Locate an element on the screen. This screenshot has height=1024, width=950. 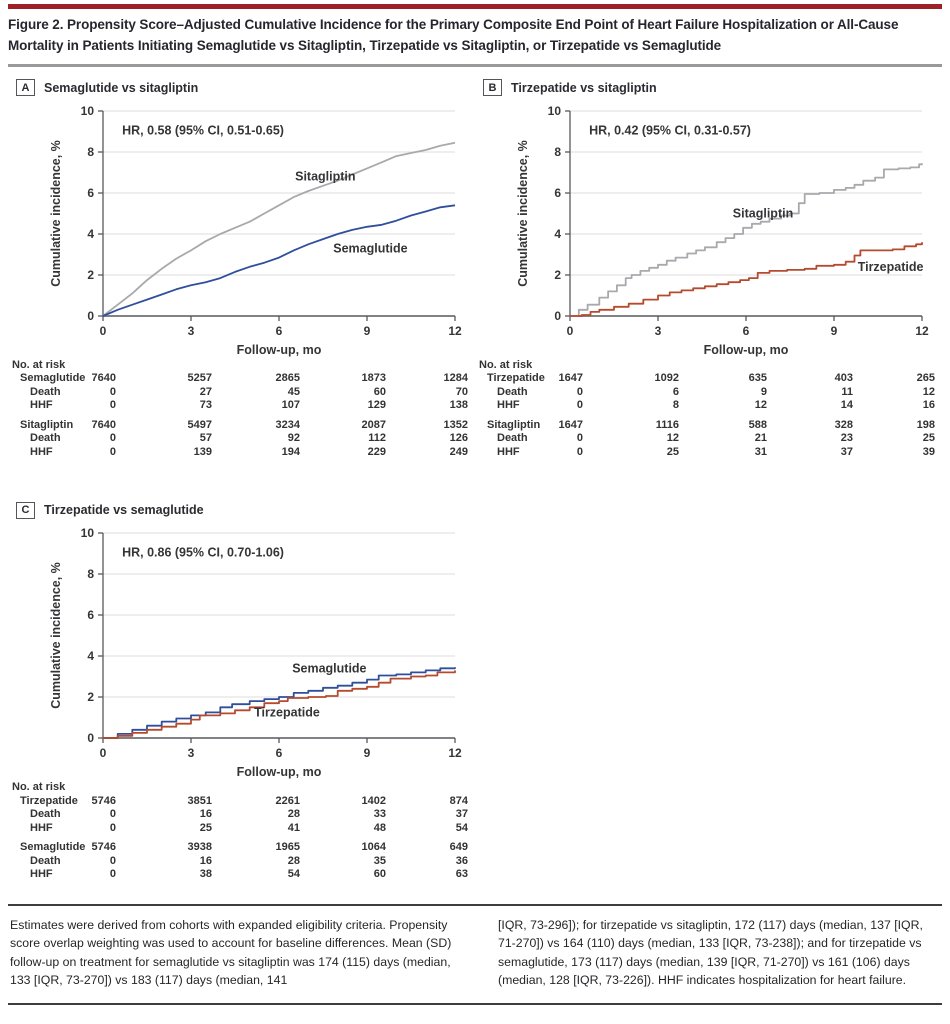
risk-value: 70 is located at coordinates (461, 391).